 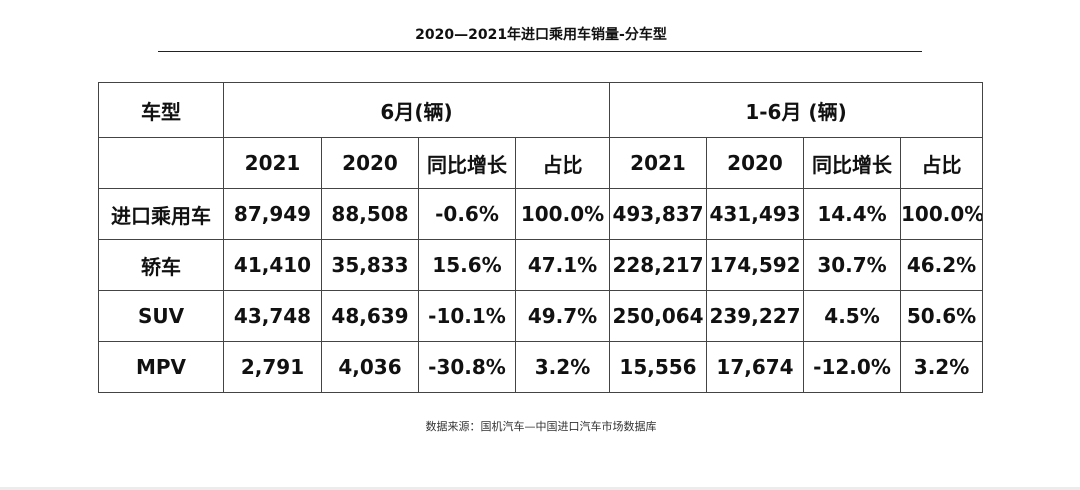 What do you see at coordinates (562, 316) in the screenshot?
I see `table-cell: 49.7%` at bounding box center [562, 316].